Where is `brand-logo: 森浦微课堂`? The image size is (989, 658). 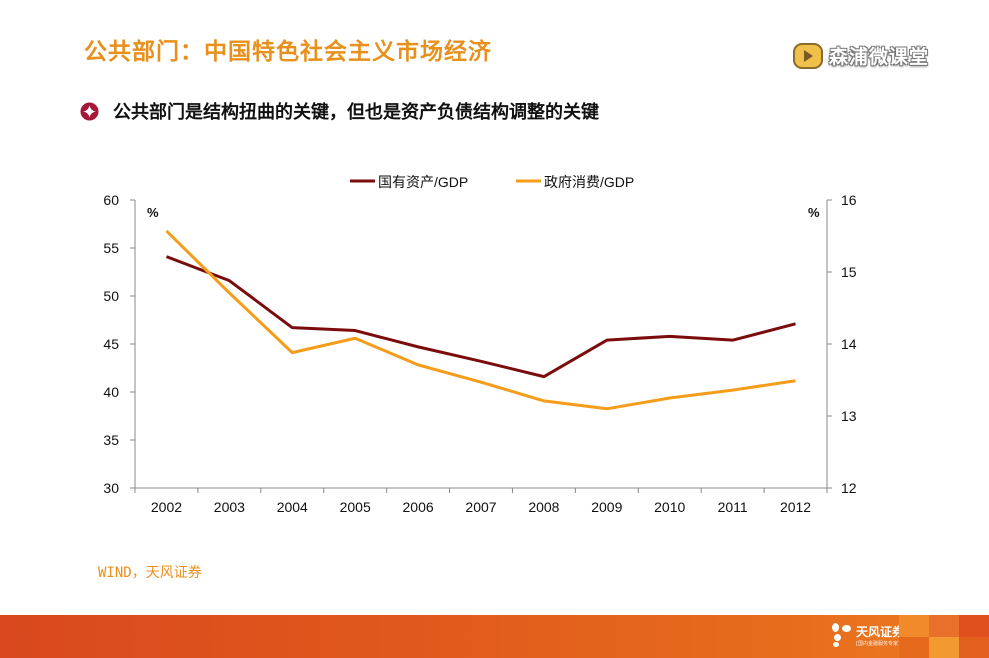 brand-logo: 森浦微课堂 is located at coordinates (861, 55).